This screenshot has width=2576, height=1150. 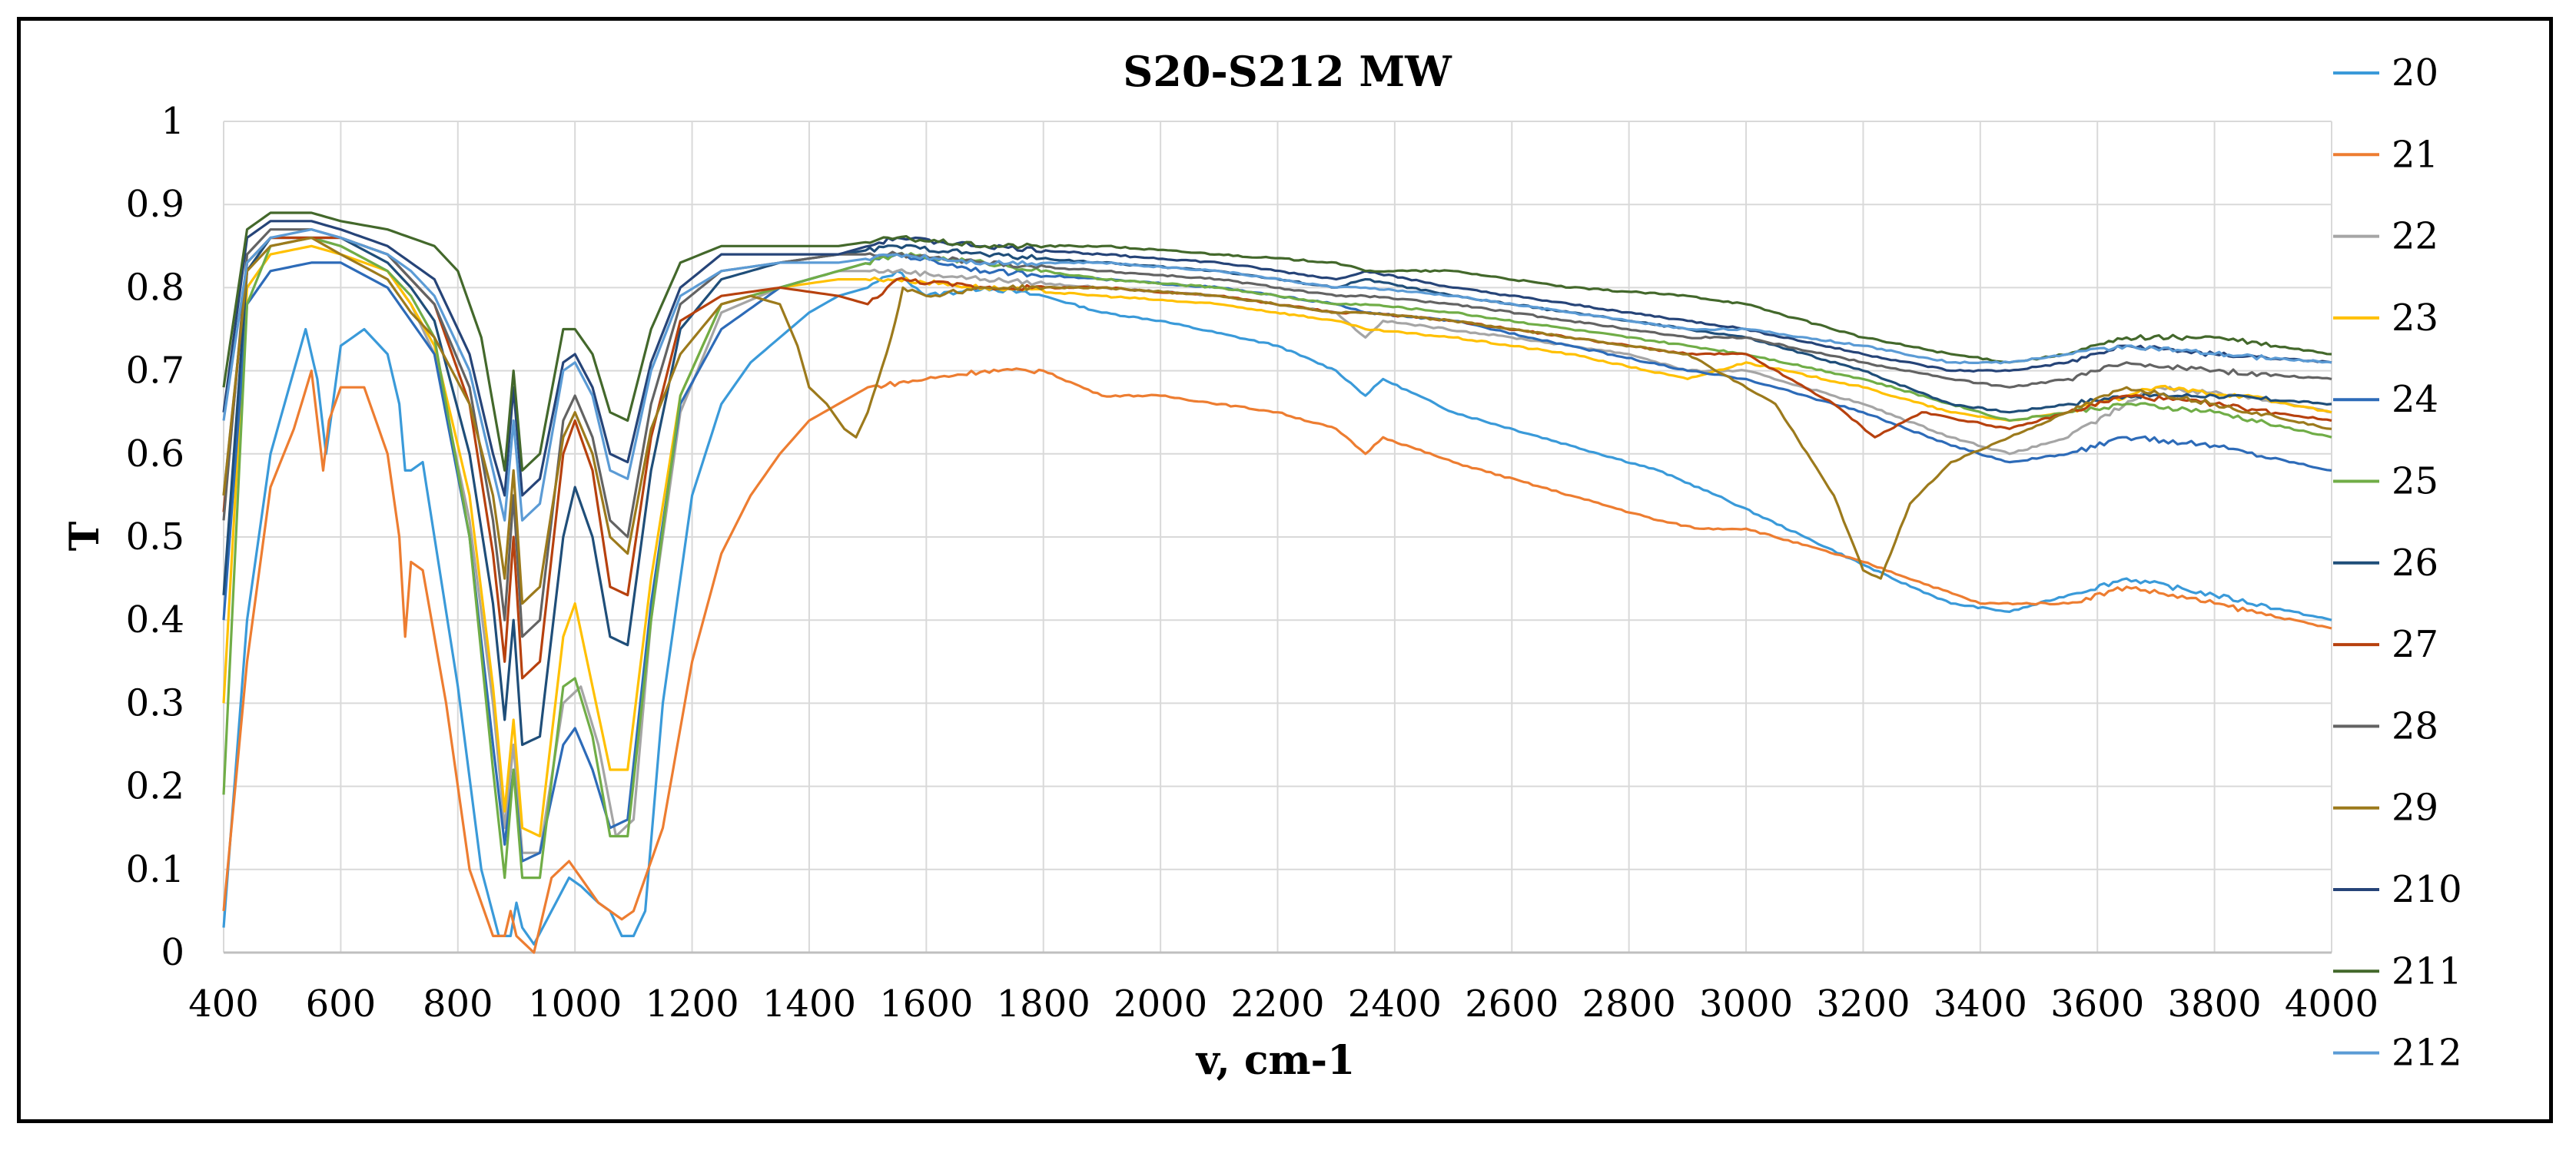 I want to click on legend-label: 21, so click(x=2415, y=154).